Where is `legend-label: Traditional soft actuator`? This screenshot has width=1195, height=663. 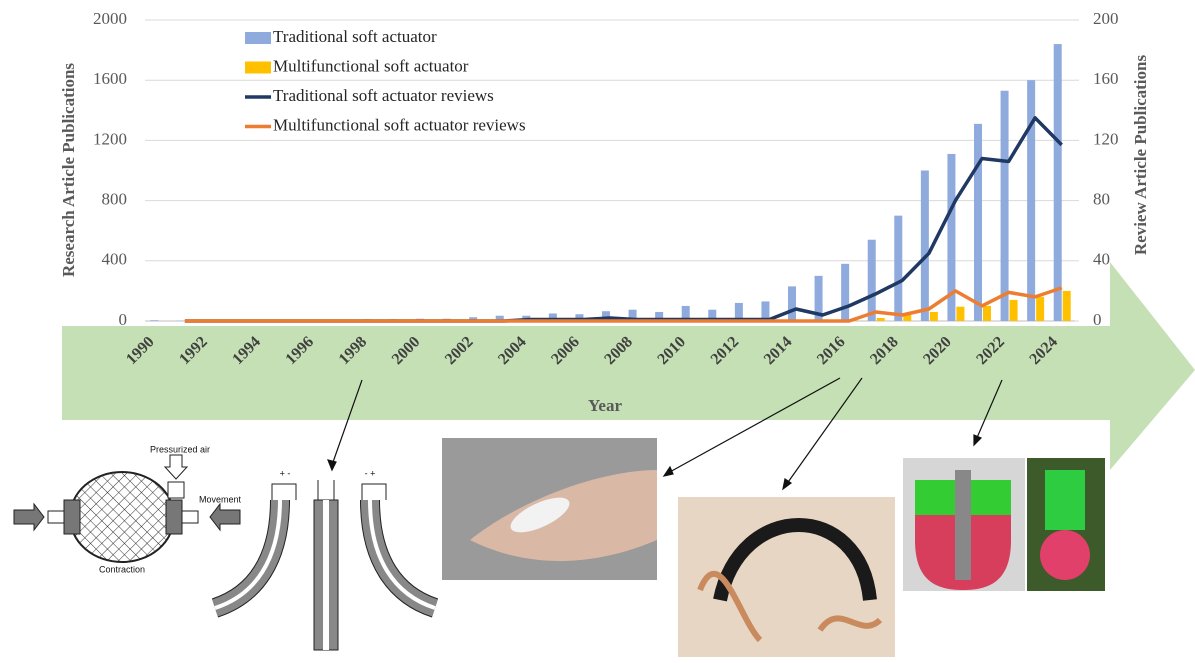
legend-label: Traditional soft actuator is located at coordinates (355, 36).